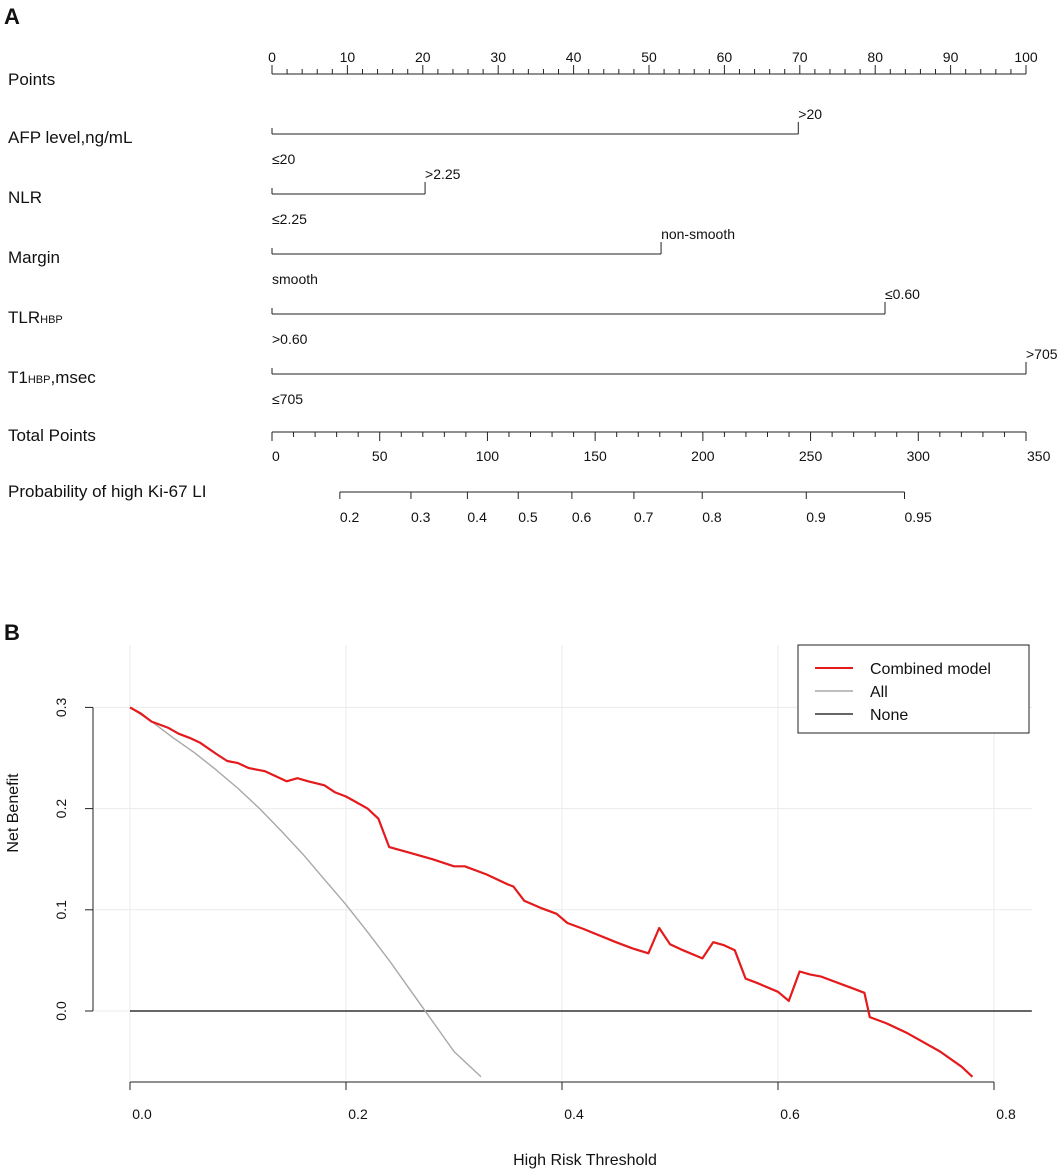  What do you see at coordinates (488, 456) in the screenshot?
I see `total-tick-label: 100` at bounding box center [488, 456].